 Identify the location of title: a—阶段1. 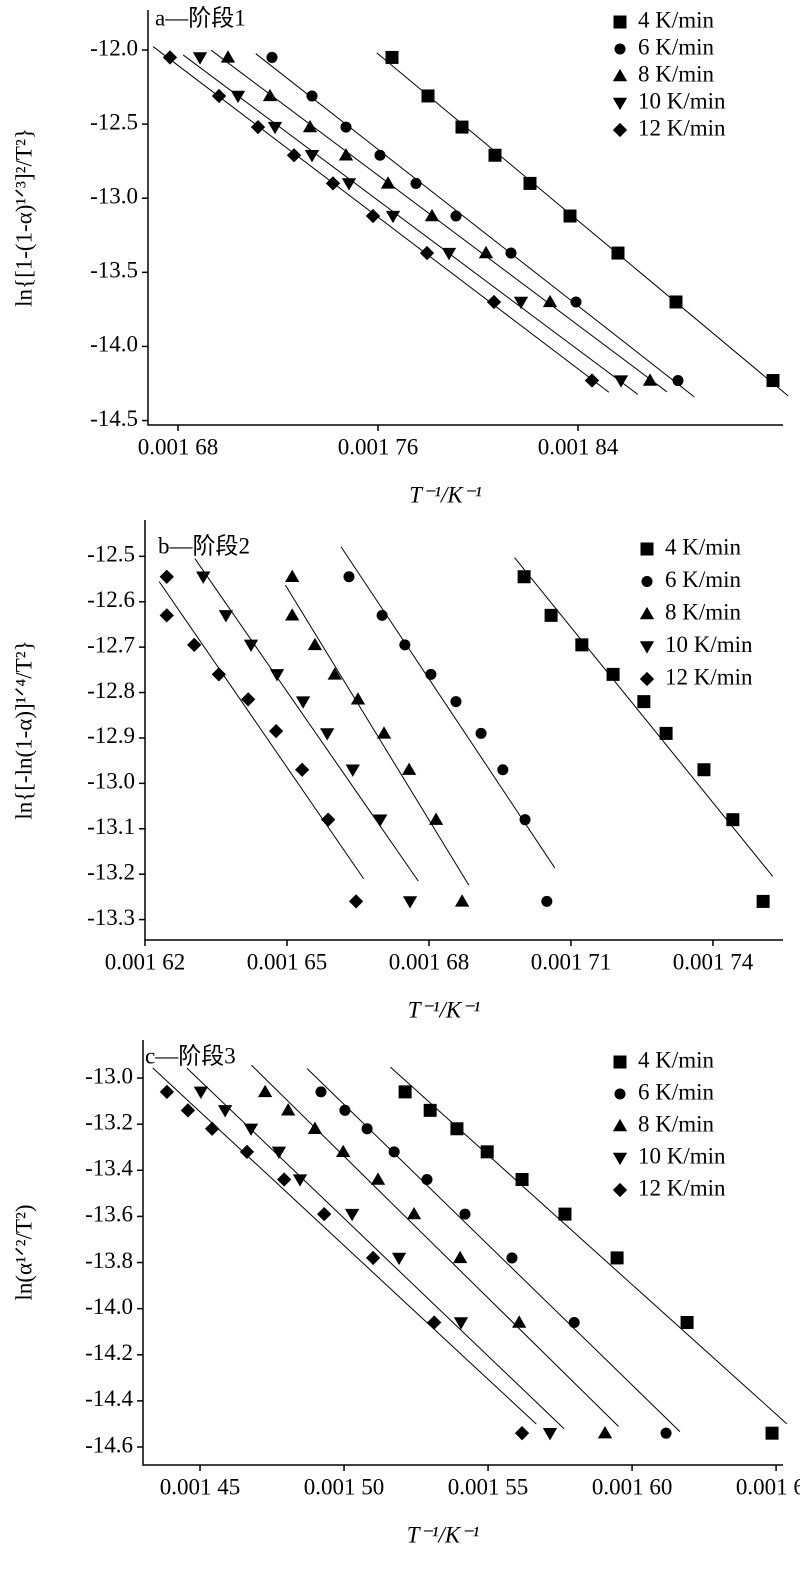
(200, 17).